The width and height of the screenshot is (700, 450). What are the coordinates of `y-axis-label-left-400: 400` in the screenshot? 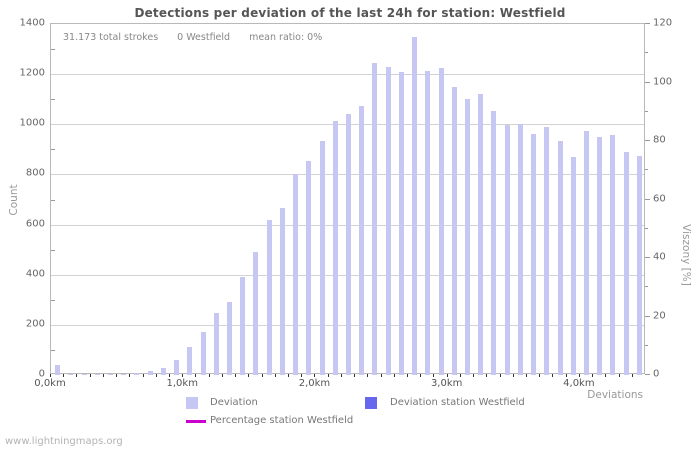 It's located at (35, 274).